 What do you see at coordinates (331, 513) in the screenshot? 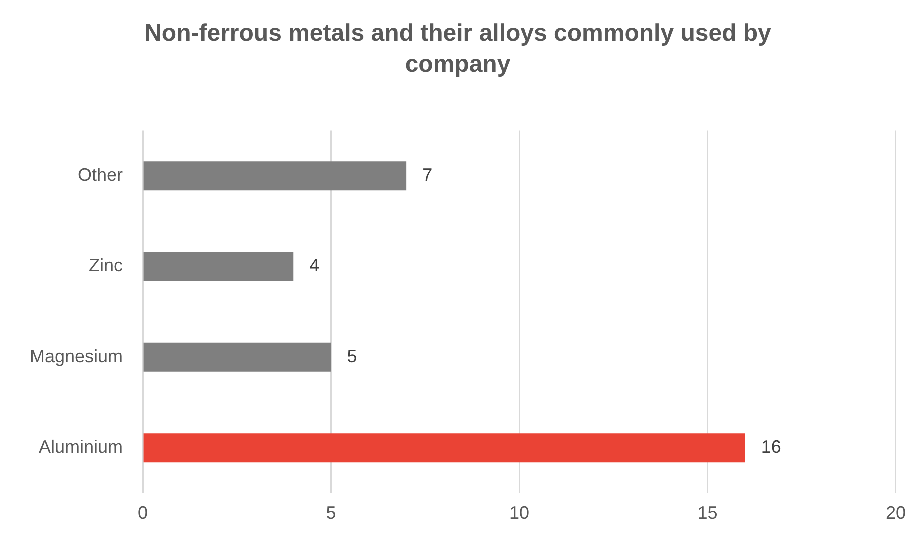
I see `x-tick-label: 5` at bounding box center [331, 513].